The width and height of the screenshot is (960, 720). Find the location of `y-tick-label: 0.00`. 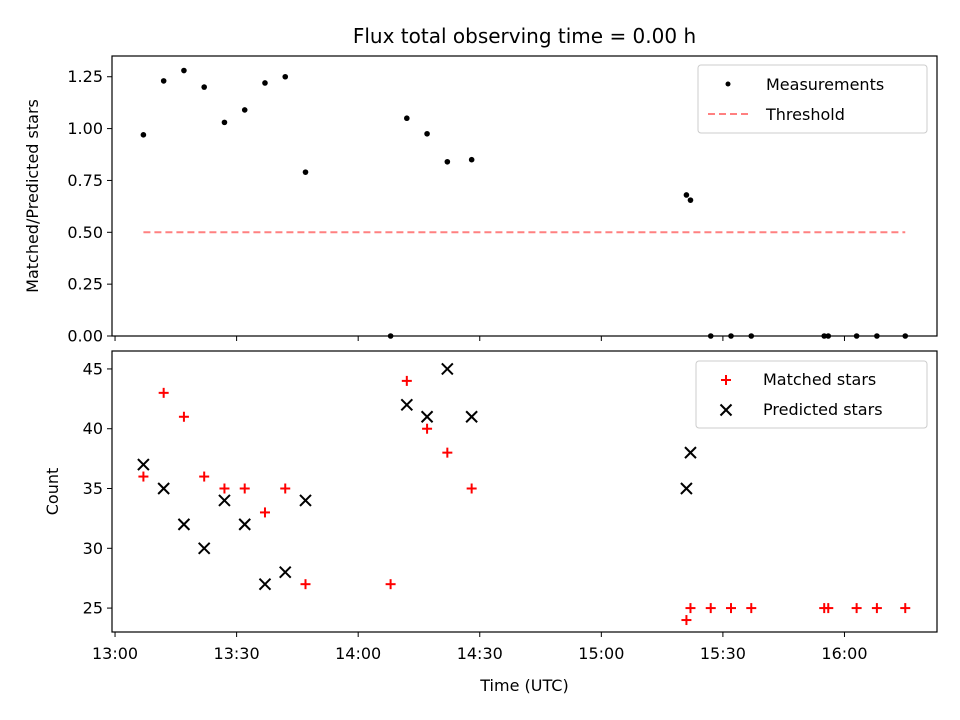

y-tick-label: 0.00 is located at coordinates (85, 336).